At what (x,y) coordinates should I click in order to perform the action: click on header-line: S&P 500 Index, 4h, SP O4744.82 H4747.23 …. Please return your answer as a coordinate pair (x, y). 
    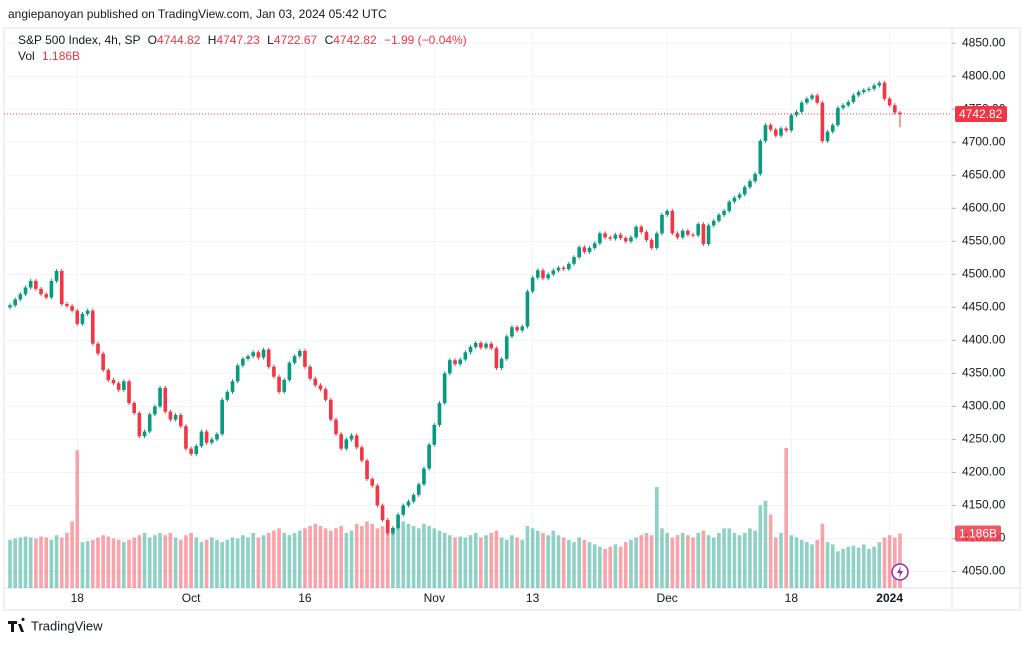
    Looking at the image, I should click on (242, 40).